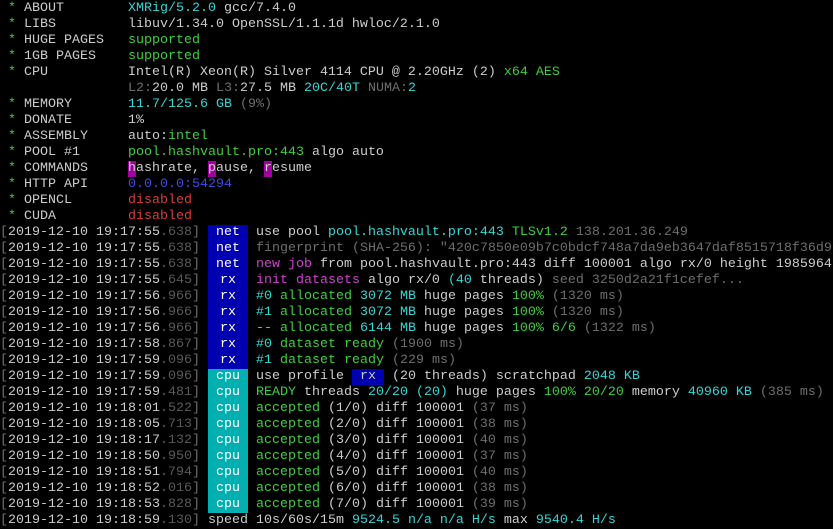 The height and width of the screenshot is (529, 833). Describe the element at coordinates (416, 121) in the screenshot. I see `info-line: * DONATE 1%` at that location.